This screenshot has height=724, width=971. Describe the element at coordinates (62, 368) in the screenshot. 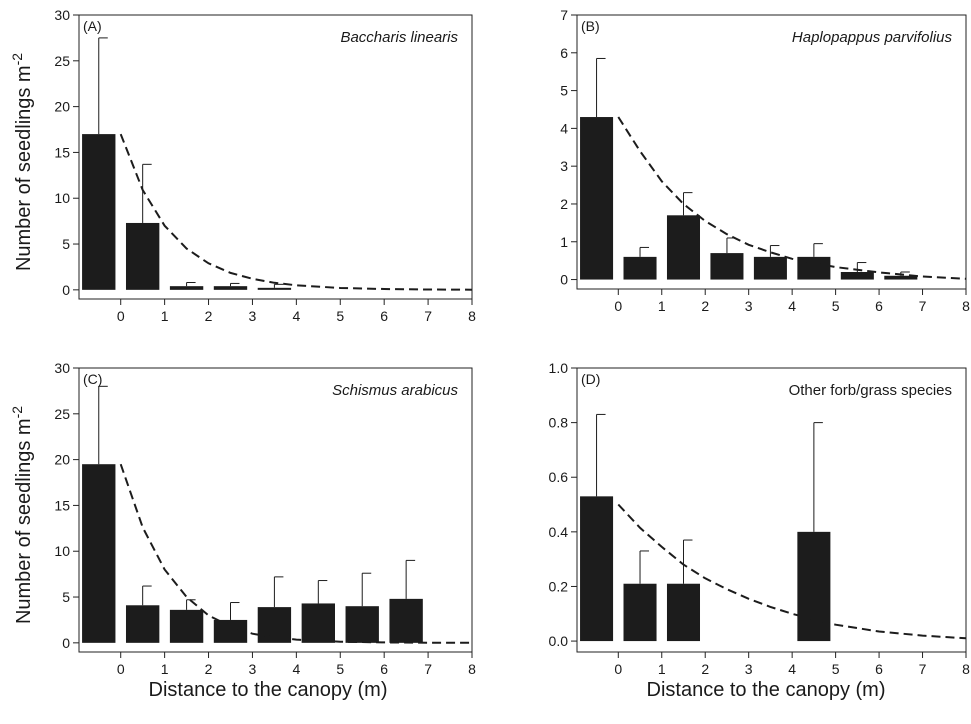

I see `y-tick-label: 30` at that location.